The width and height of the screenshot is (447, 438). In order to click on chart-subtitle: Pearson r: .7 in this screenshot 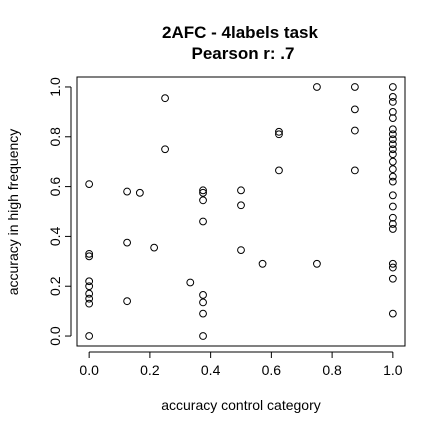, I will do `click(243, 53)`.